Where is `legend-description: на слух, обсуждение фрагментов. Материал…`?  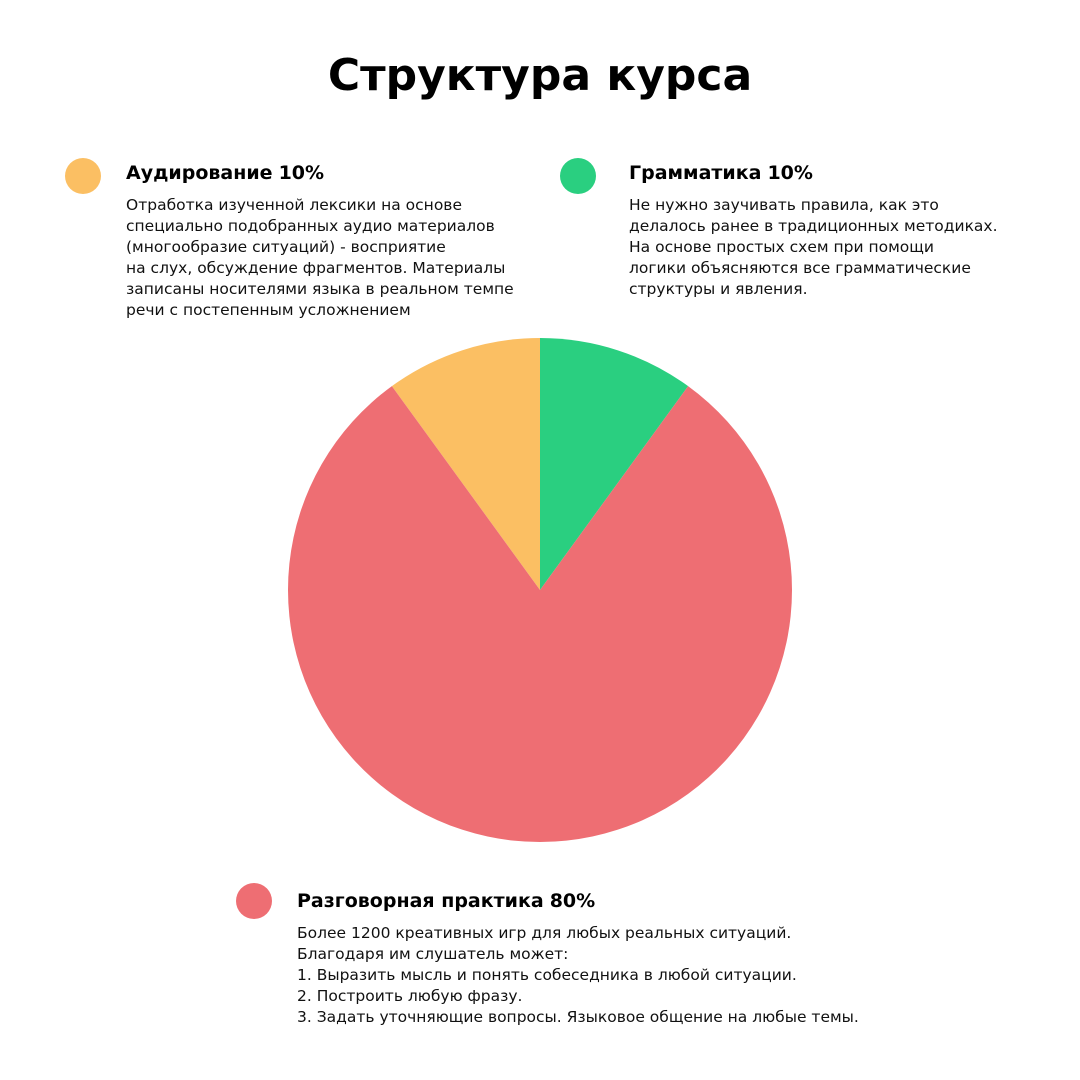
legend-description: на слух, обсуждение фрагментов. Материал… is located at coordinates (315, 268).